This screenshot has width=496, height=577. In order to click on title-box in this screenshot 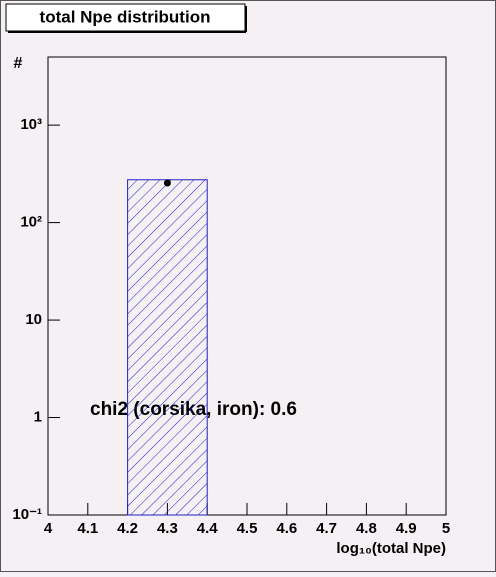, I will do `click(125, 17)`.